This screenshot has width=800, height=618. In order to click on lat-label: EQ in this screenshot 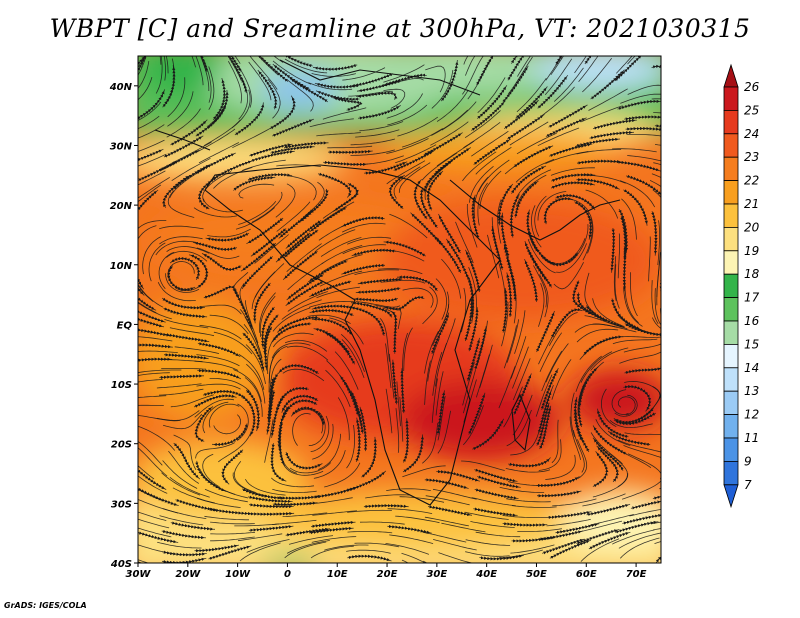, I will do `click(125, 325)`.